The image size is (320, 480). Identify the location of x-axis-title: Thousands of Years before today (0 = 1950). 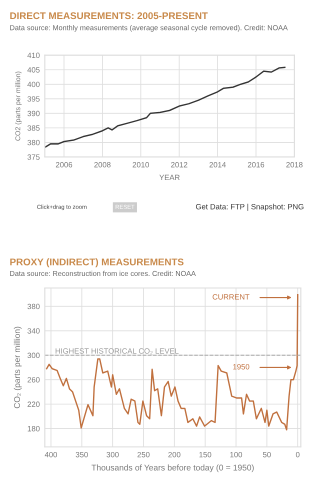
(173, 468).